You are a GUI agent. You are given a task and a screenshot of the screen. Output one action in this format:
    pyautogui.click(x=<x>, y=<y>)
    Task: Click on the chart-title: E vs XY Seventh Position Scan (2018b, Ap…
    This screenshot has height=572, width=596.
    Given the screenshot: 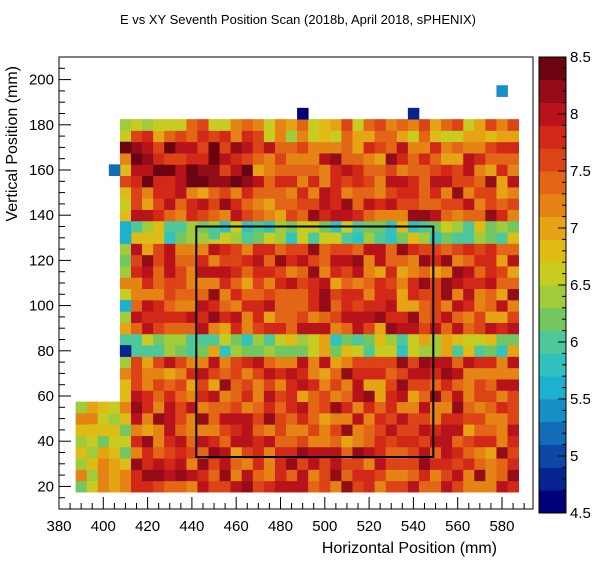 What is the action you would take?
    pyautogui.click(x=298, y=19)
    